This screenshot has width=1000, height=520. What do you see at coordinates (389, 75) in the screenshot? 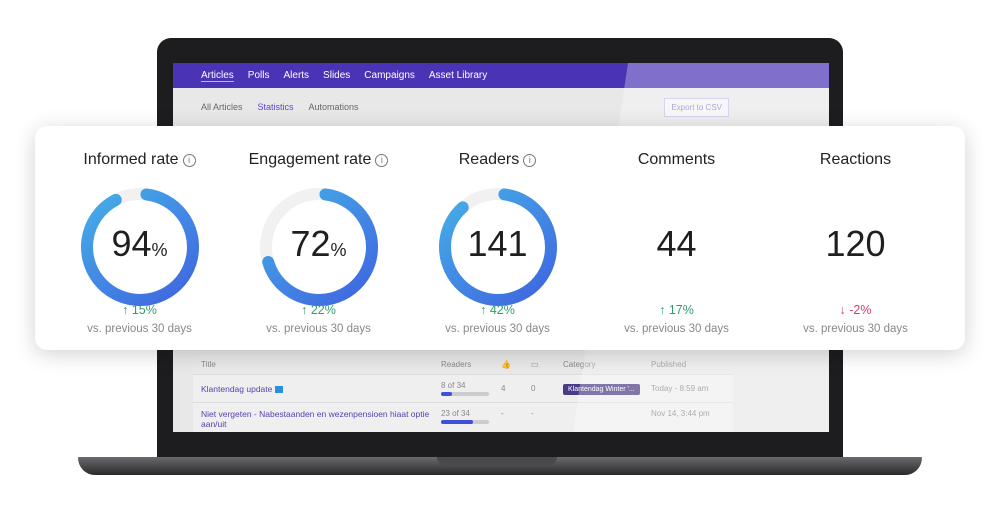
I see `nav-campaigns: Campaigns` at bounding box center [389, 75].